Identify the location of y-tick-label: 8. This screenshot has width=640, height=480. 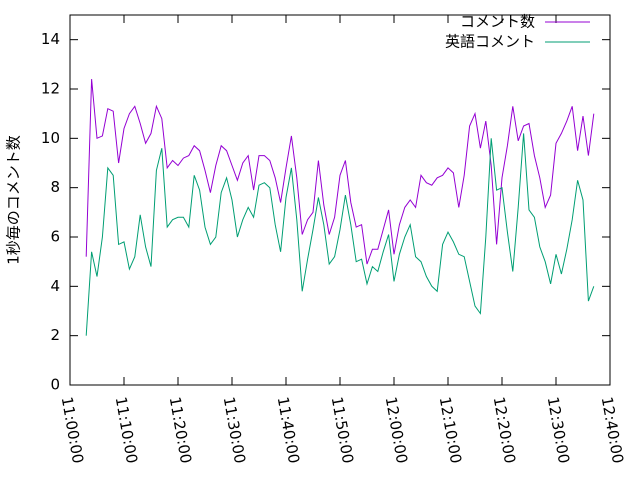
(55, 187).